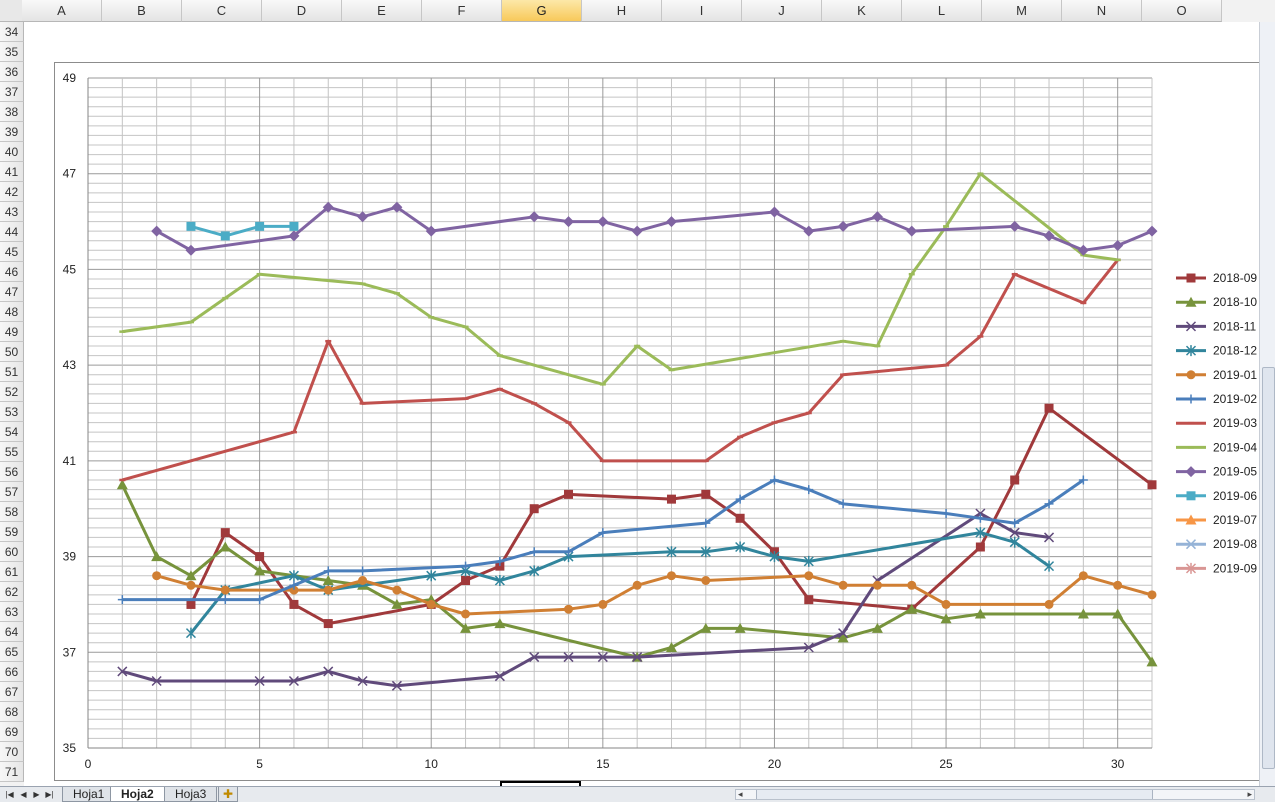 The image size is (1275, 802). I want to click on row-header-65: 65, so click(12, 652).